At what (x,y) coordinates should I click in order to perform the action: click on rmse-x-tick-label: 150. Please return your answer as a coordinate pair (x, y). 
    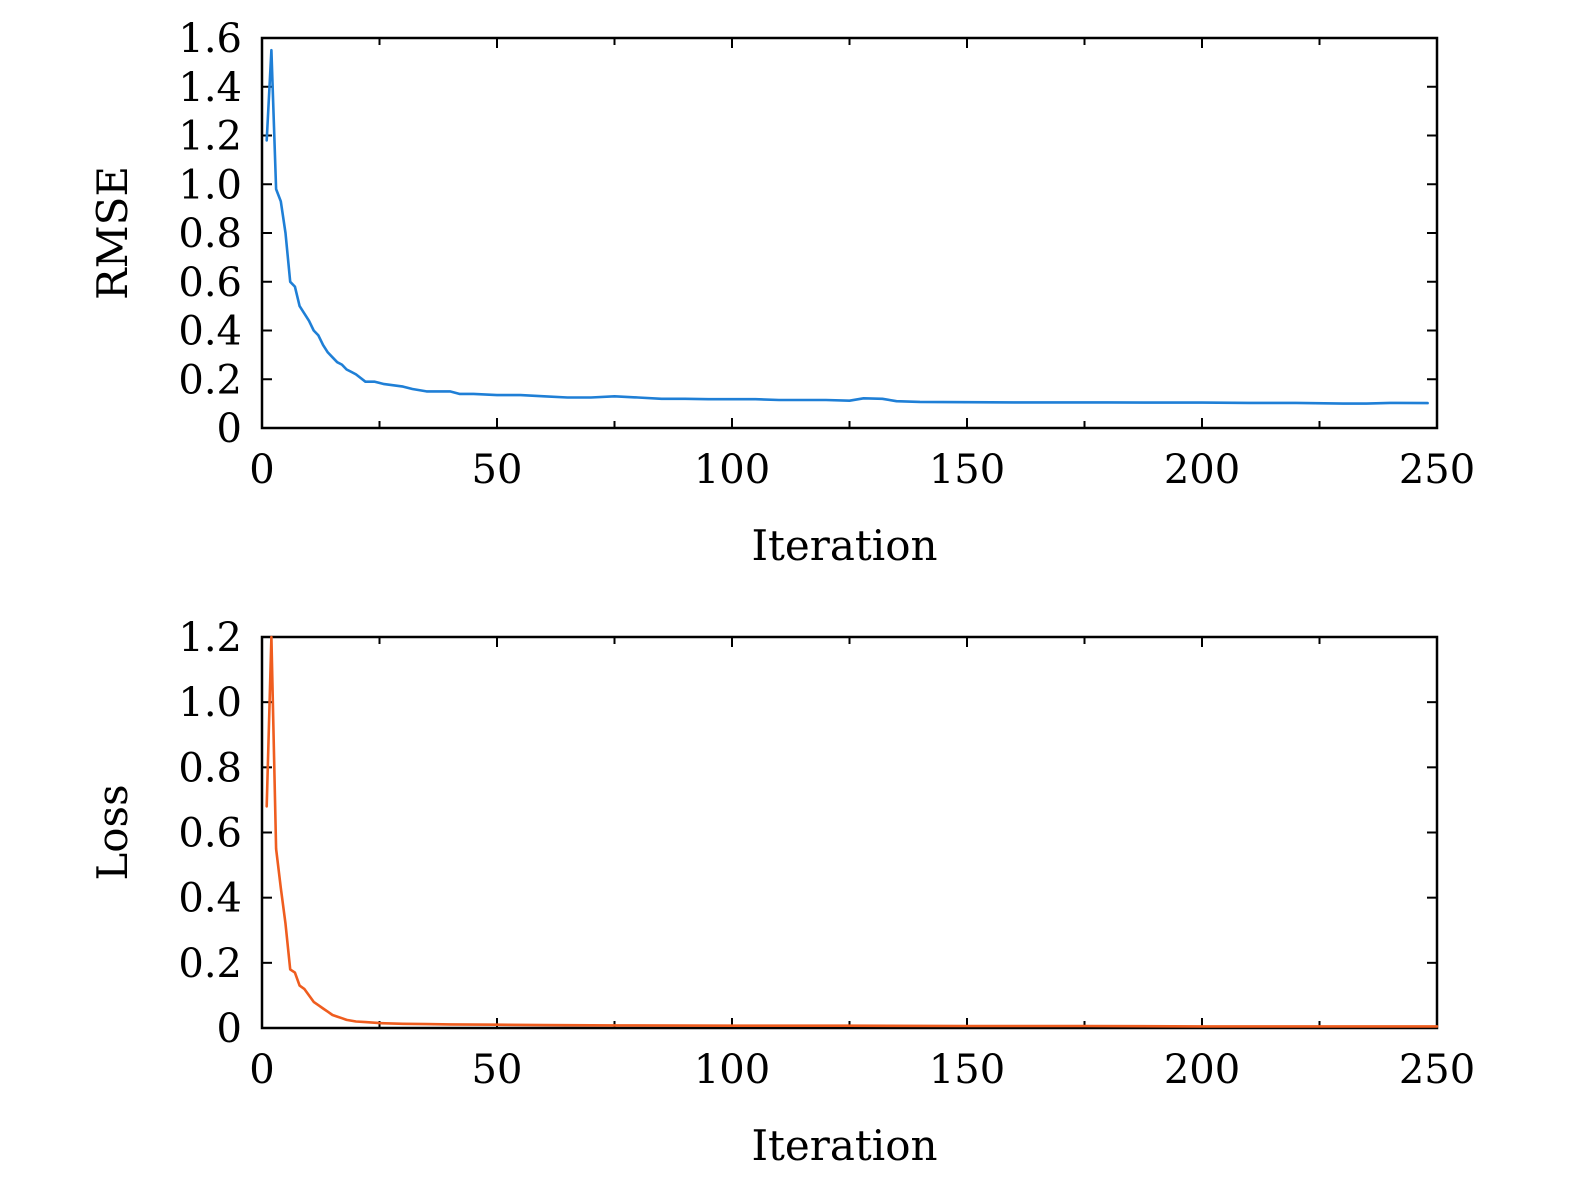
    Looking at the image, I should click on (967, 470).